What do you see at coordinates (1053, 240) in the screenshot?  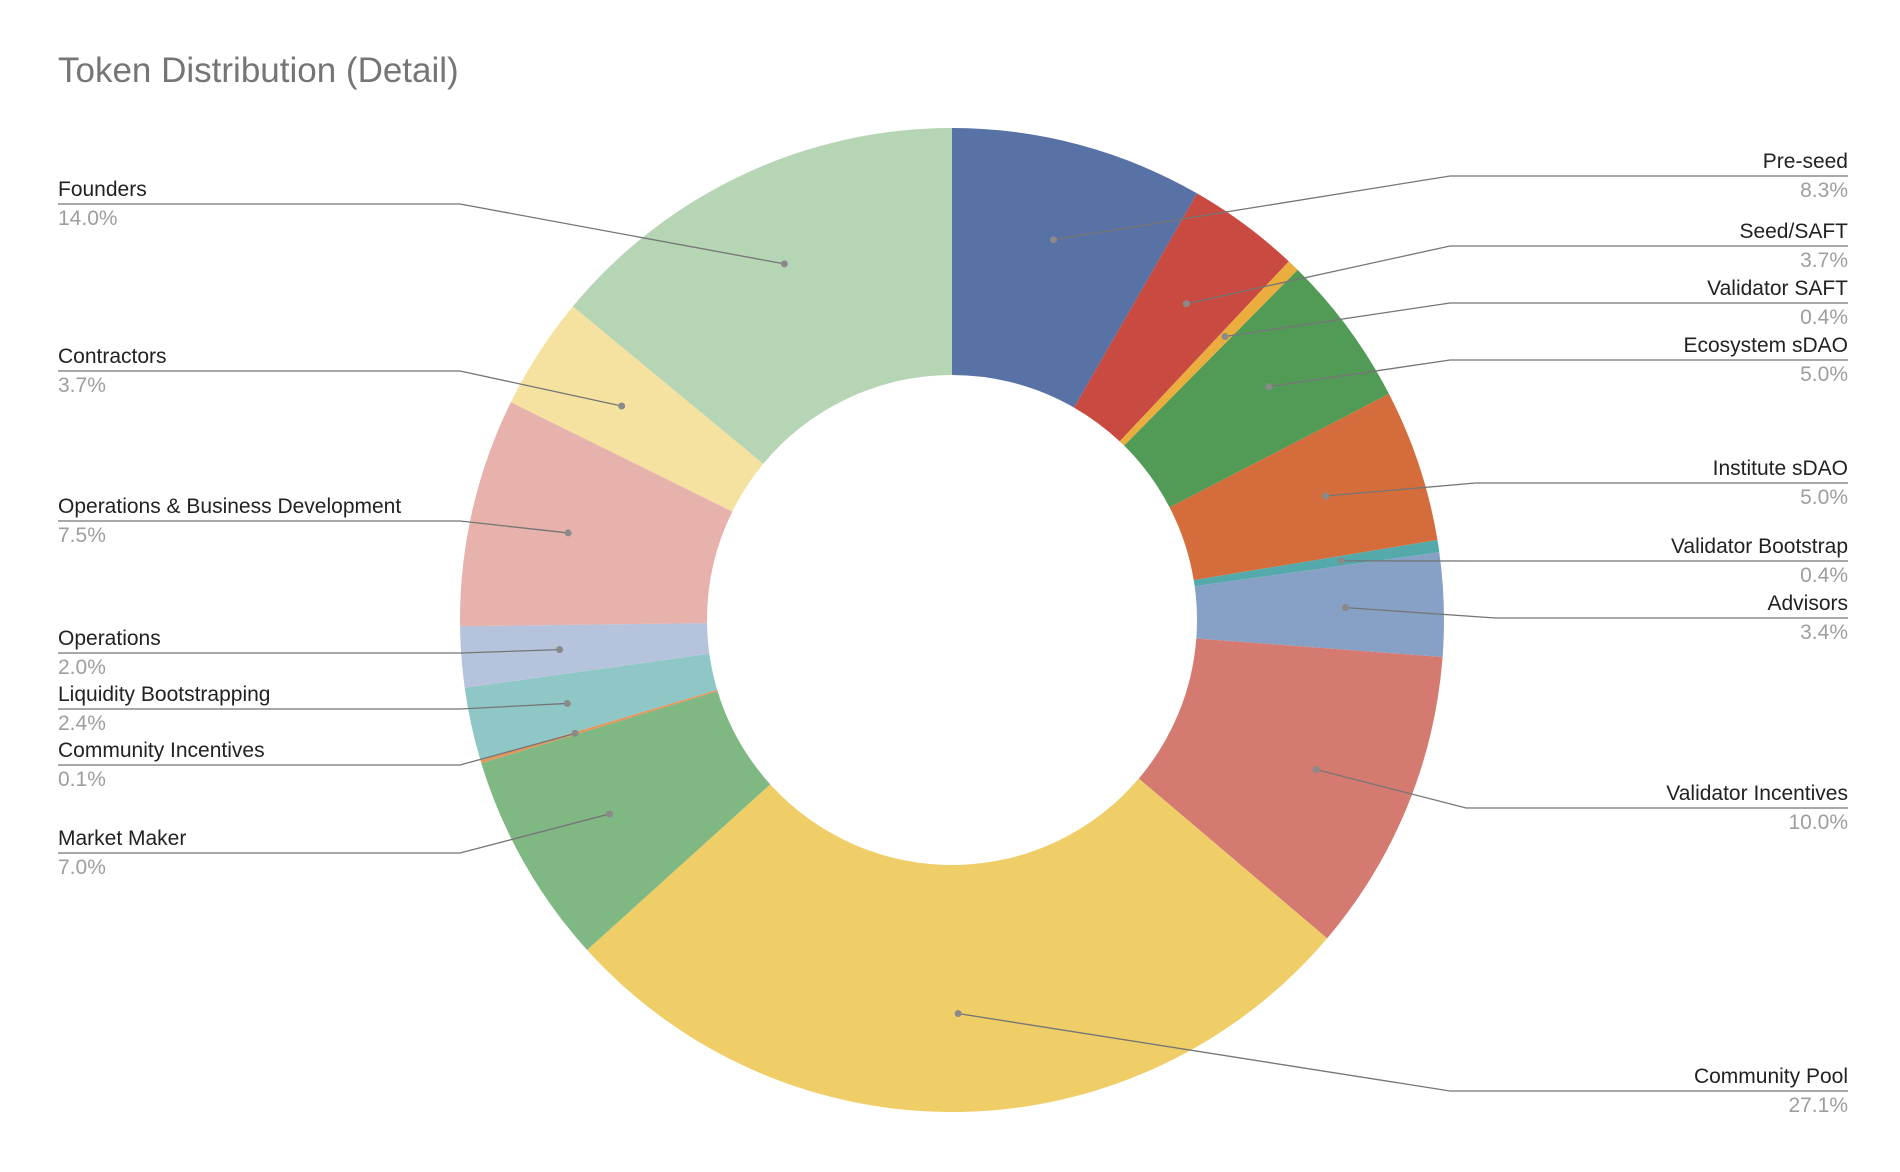 I see `leader-dot-pre-seed` at bounding box center [1053, 240].